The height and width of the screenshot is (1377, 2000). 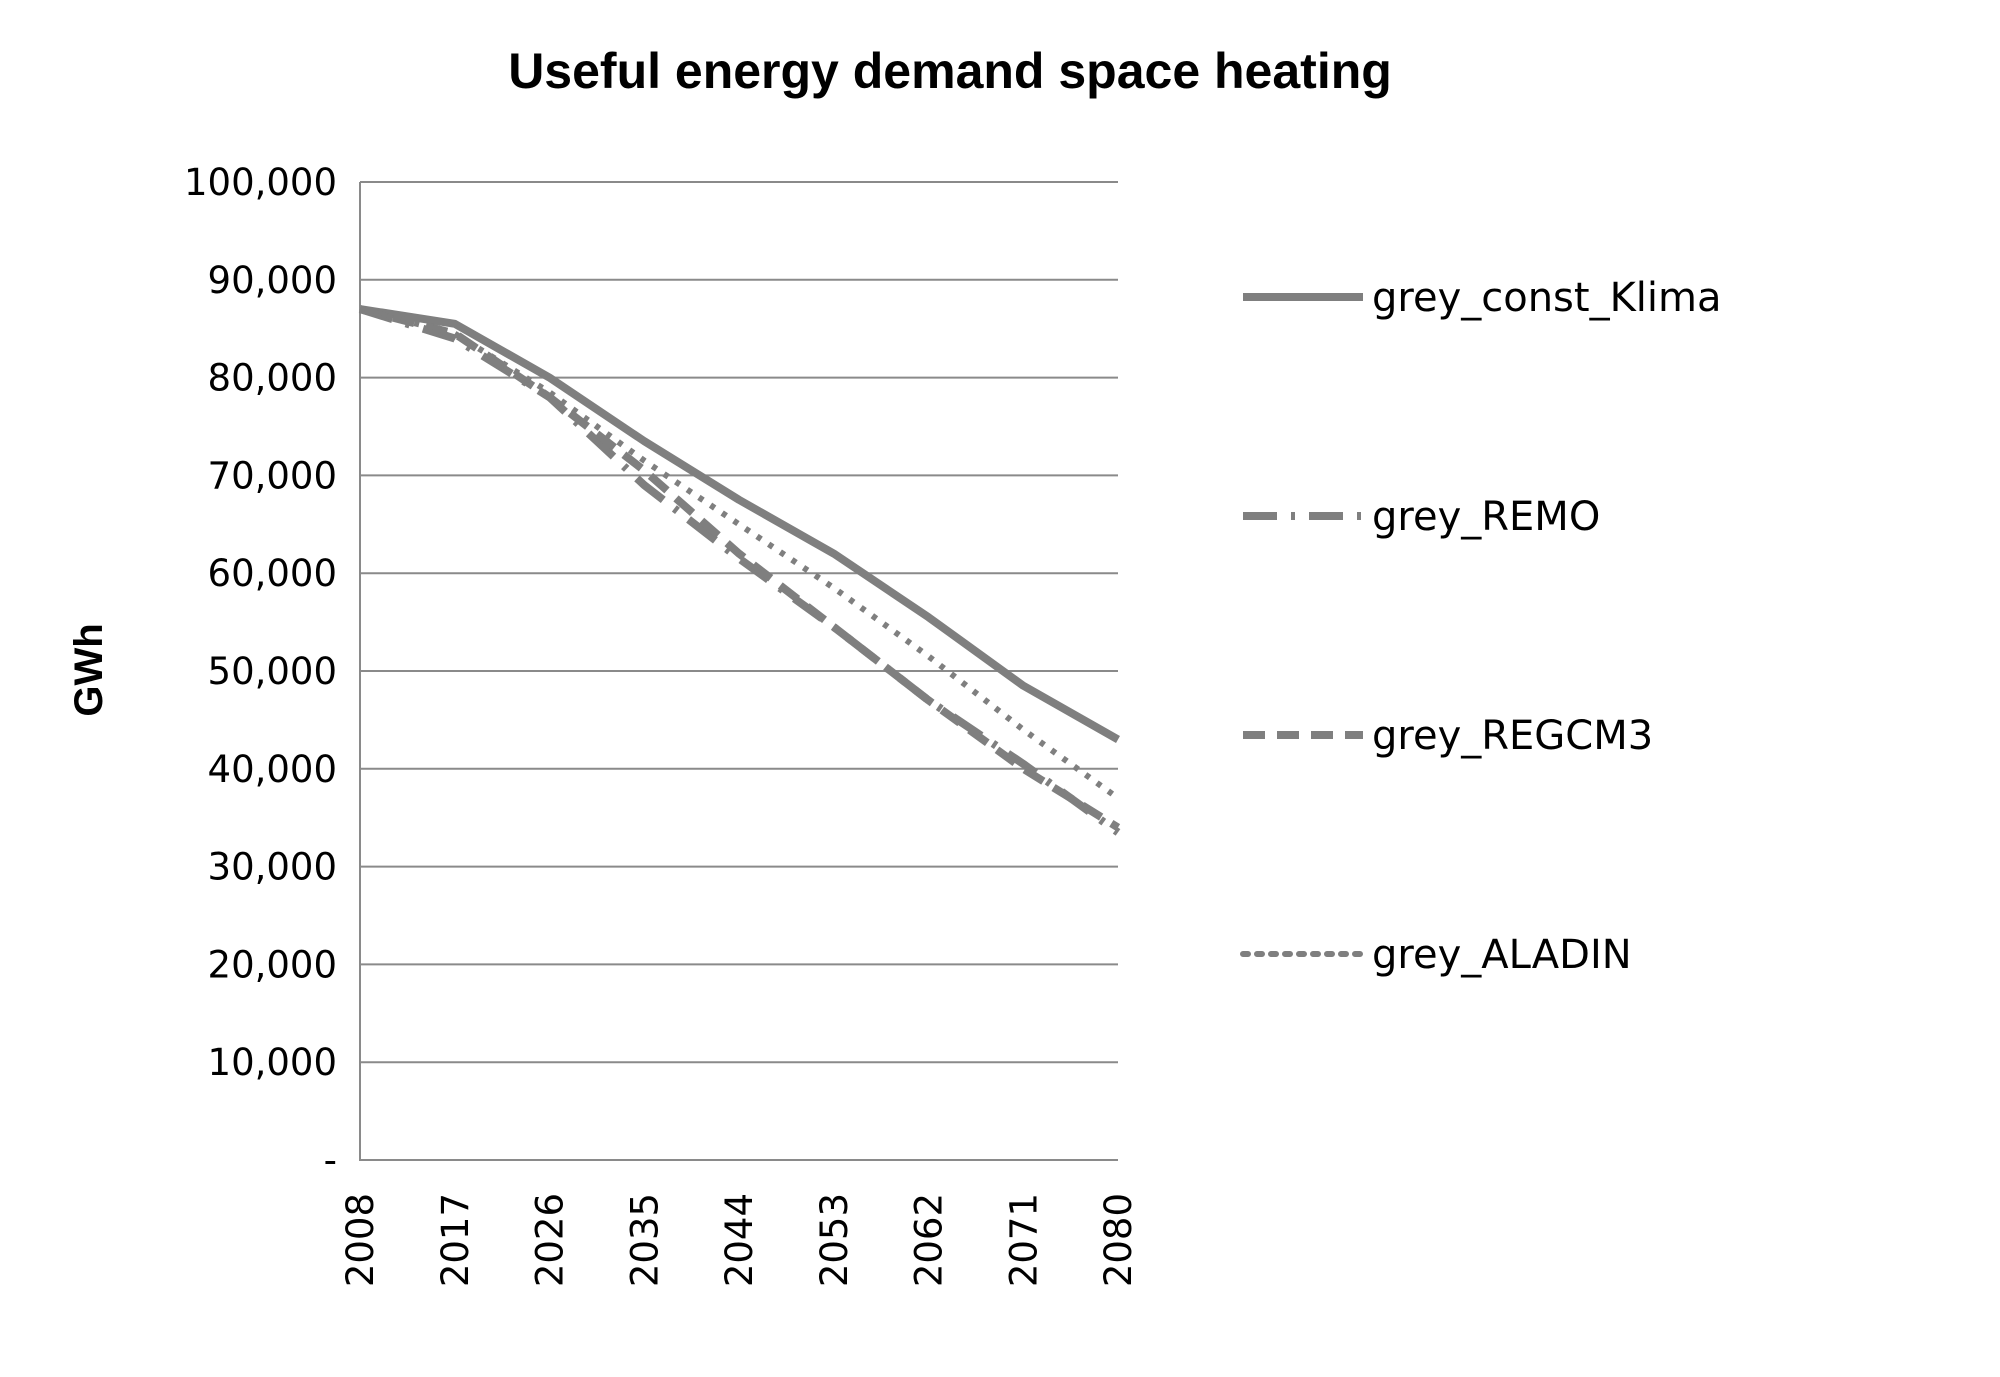 What do you see at coordinates (89, 669) in the screenshot?
I see `y-axis-label: GWh` at bounding box center [89, 669].